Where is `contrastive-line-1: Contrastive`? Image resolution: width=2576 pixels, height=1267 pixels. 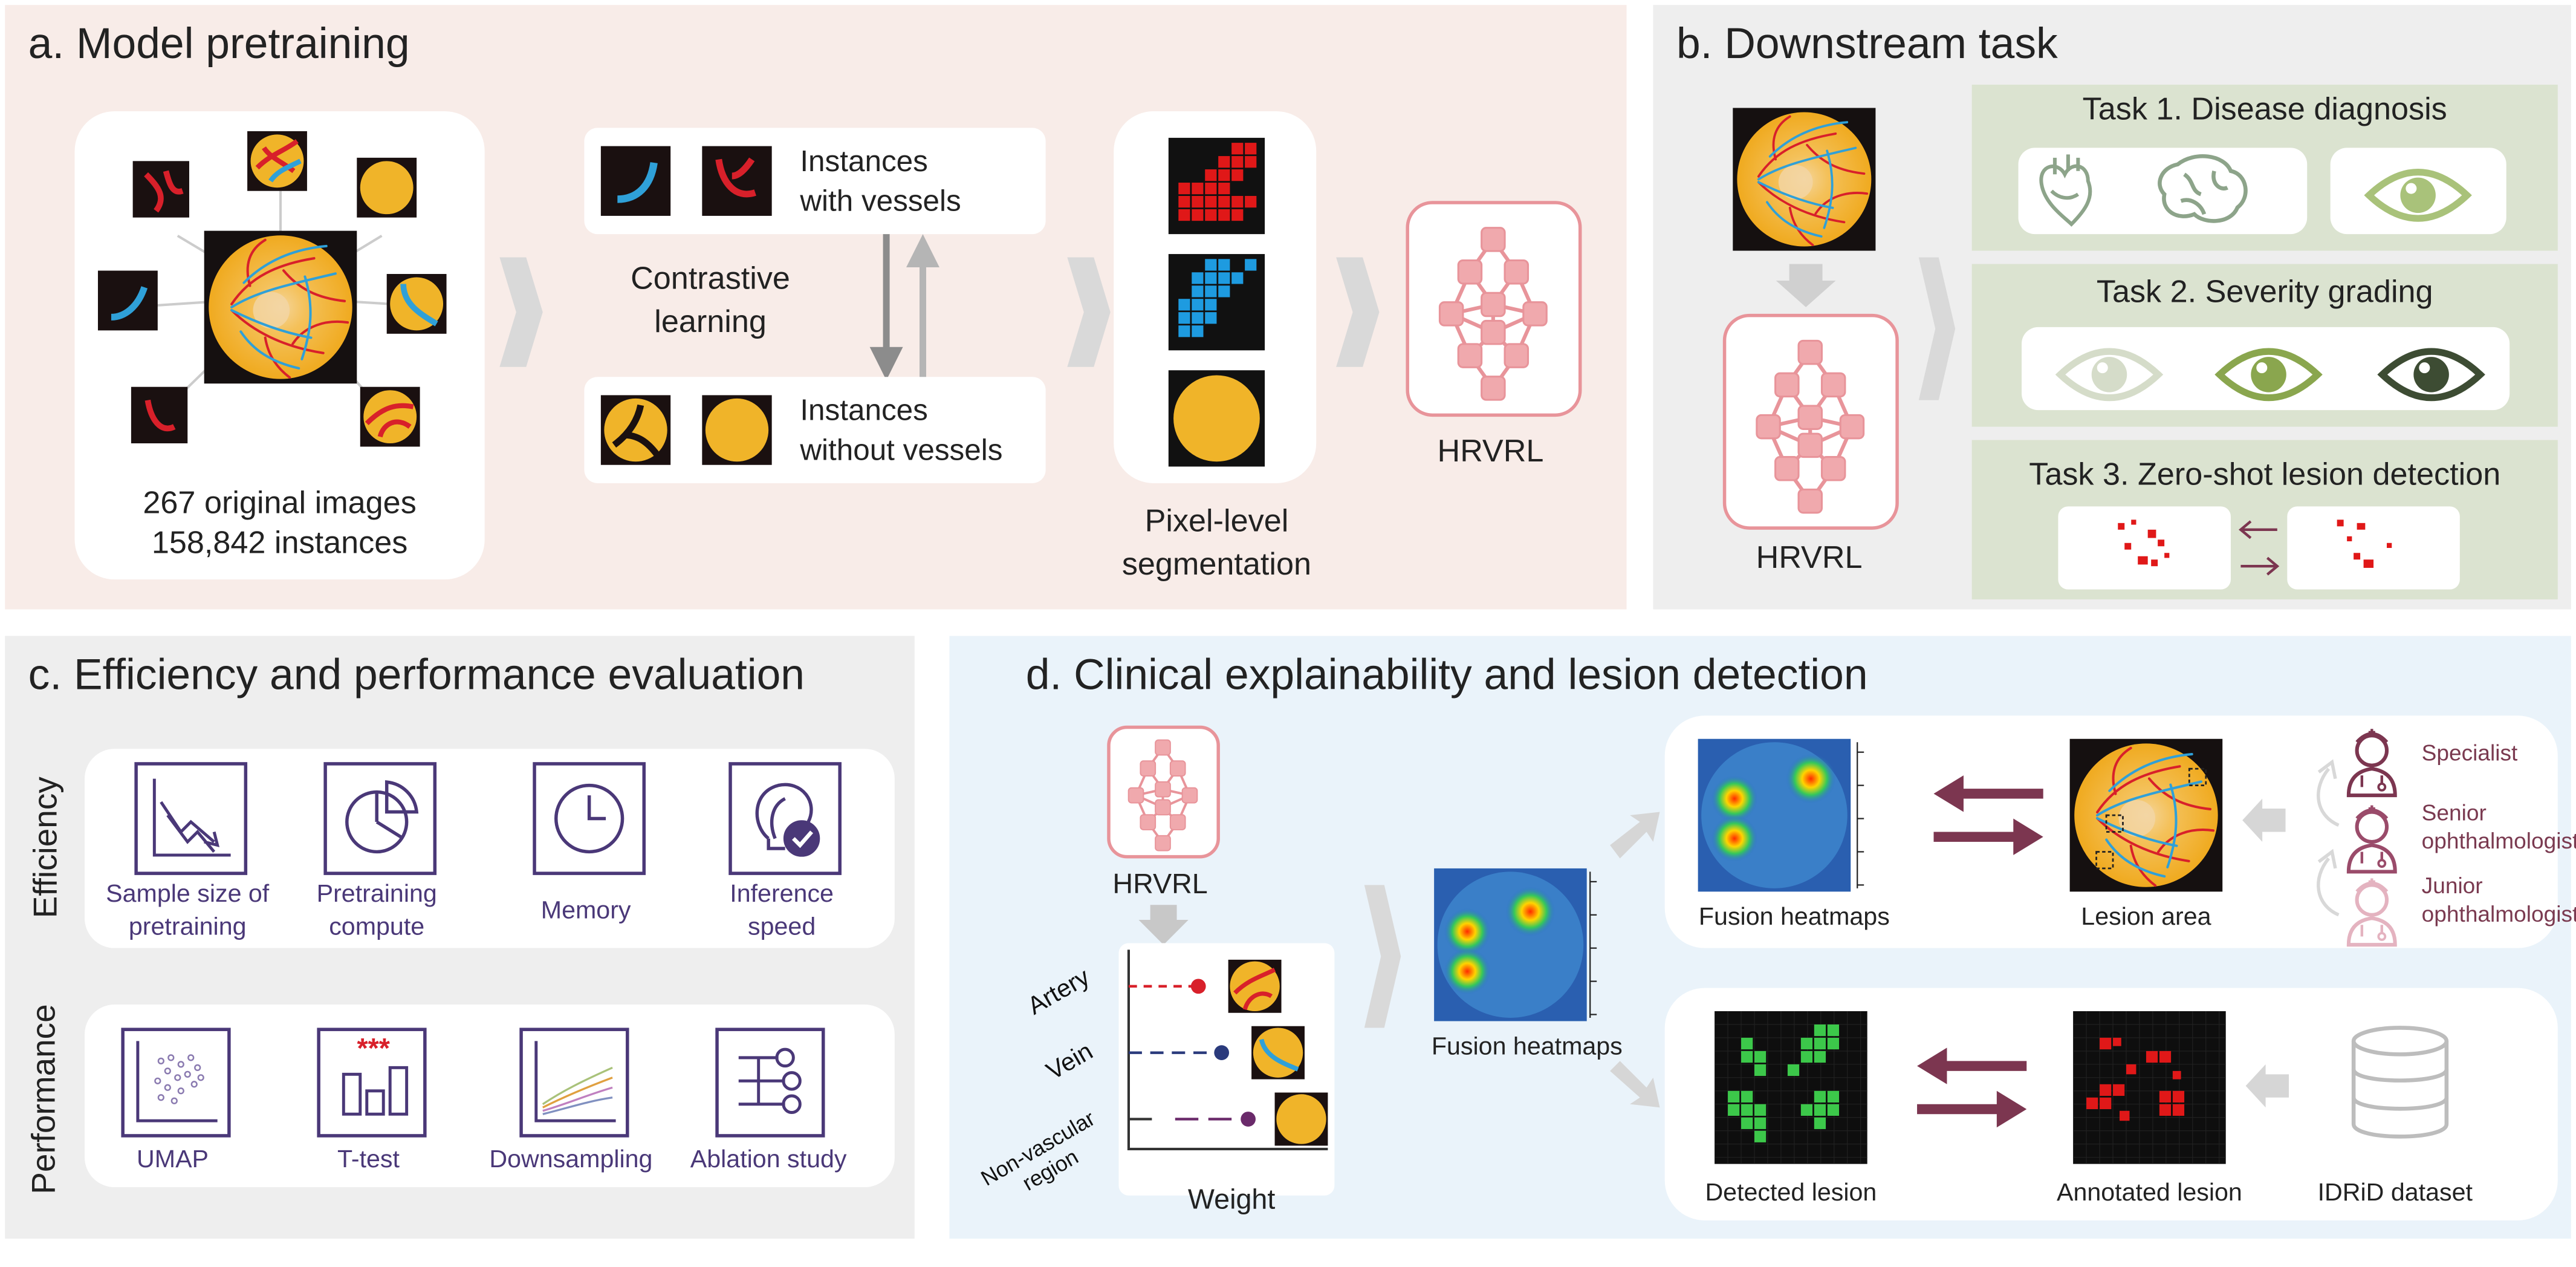
contrastive-line-1: Contrastive is located at coordinates (711, 280).